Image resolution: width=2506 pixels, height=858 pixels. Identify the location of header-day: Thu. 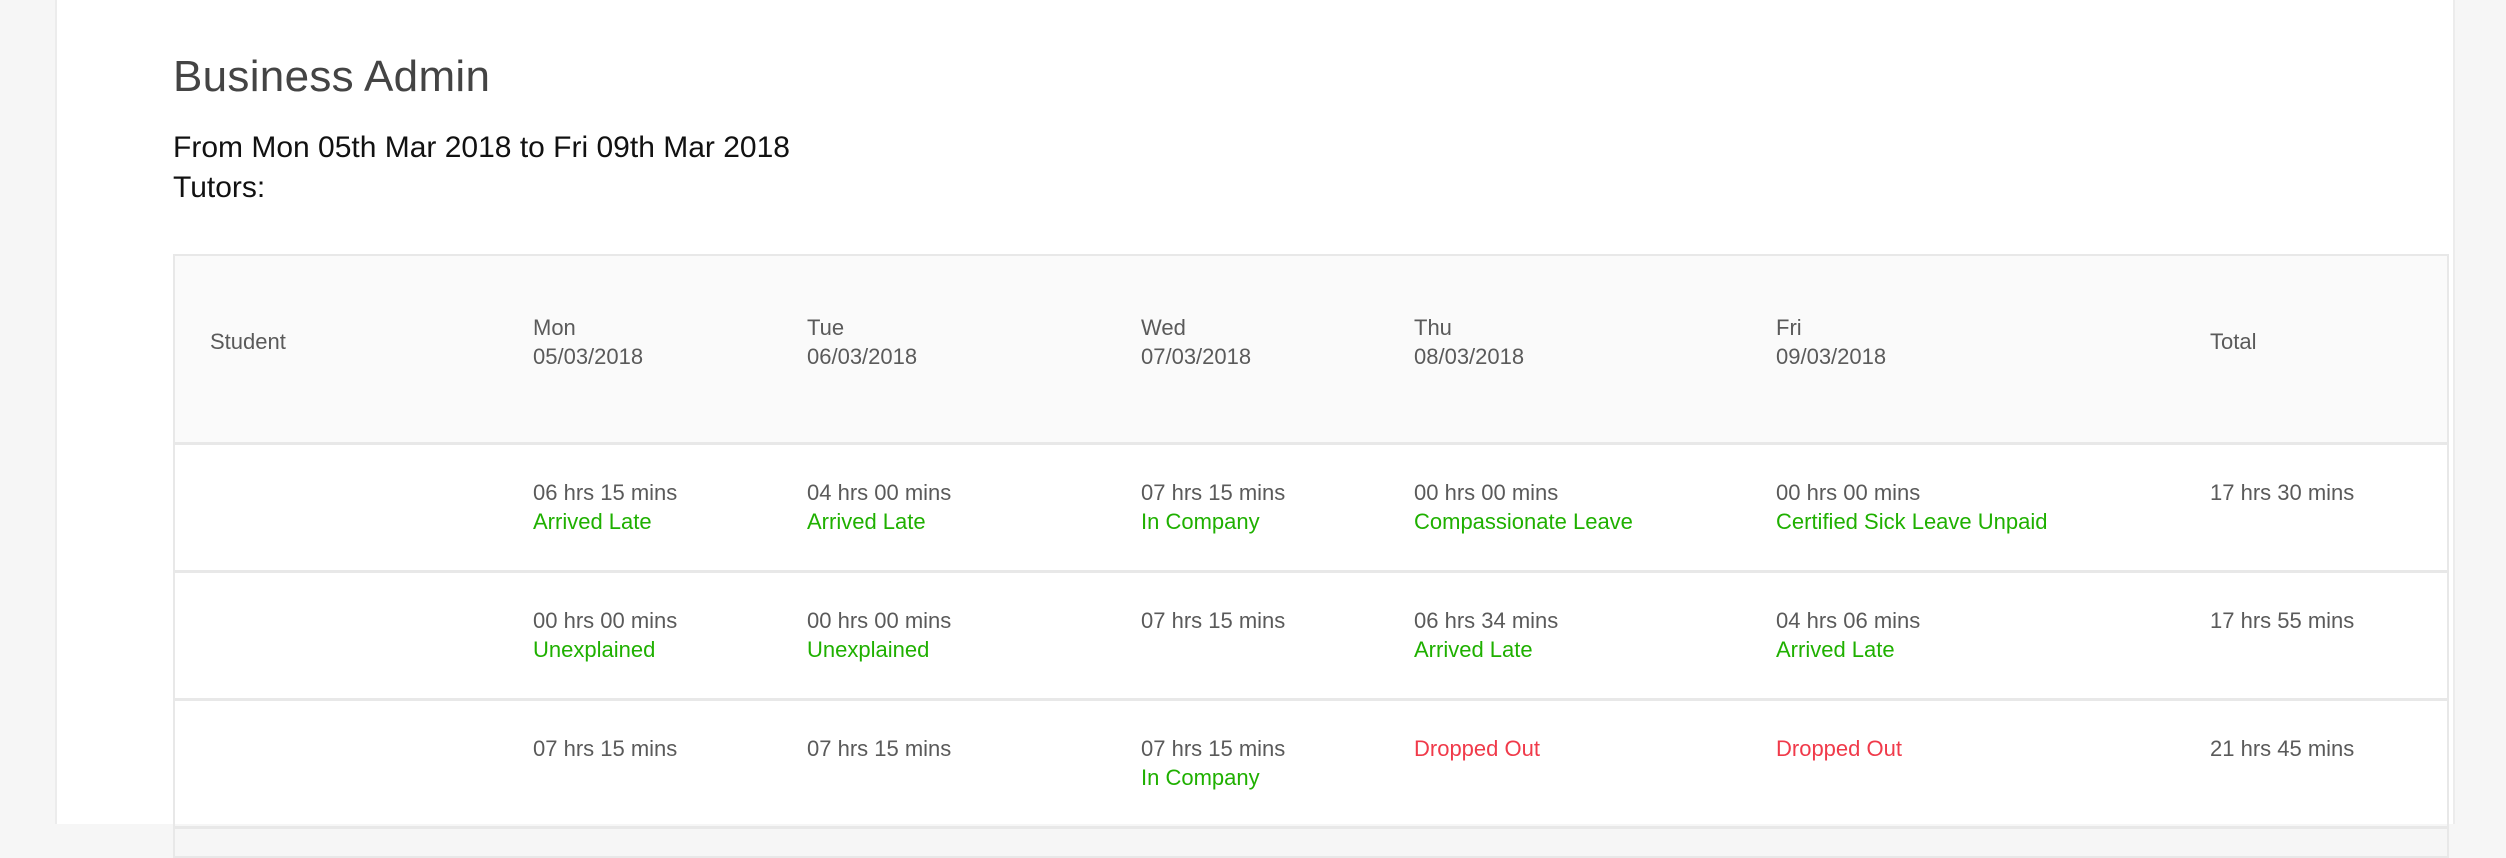
(1433, 327).